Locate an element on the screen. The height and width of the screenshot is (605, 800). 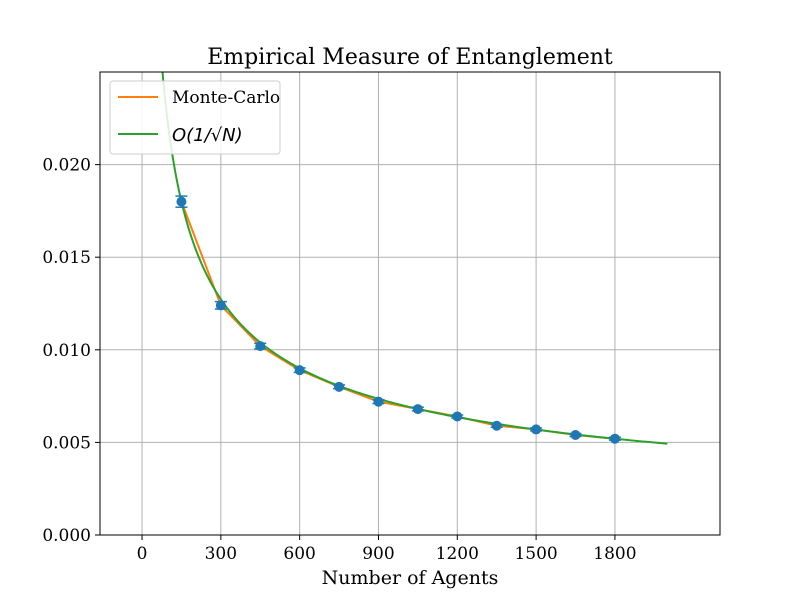
x-tick-label: 0 is located at coordinates (142, 554).